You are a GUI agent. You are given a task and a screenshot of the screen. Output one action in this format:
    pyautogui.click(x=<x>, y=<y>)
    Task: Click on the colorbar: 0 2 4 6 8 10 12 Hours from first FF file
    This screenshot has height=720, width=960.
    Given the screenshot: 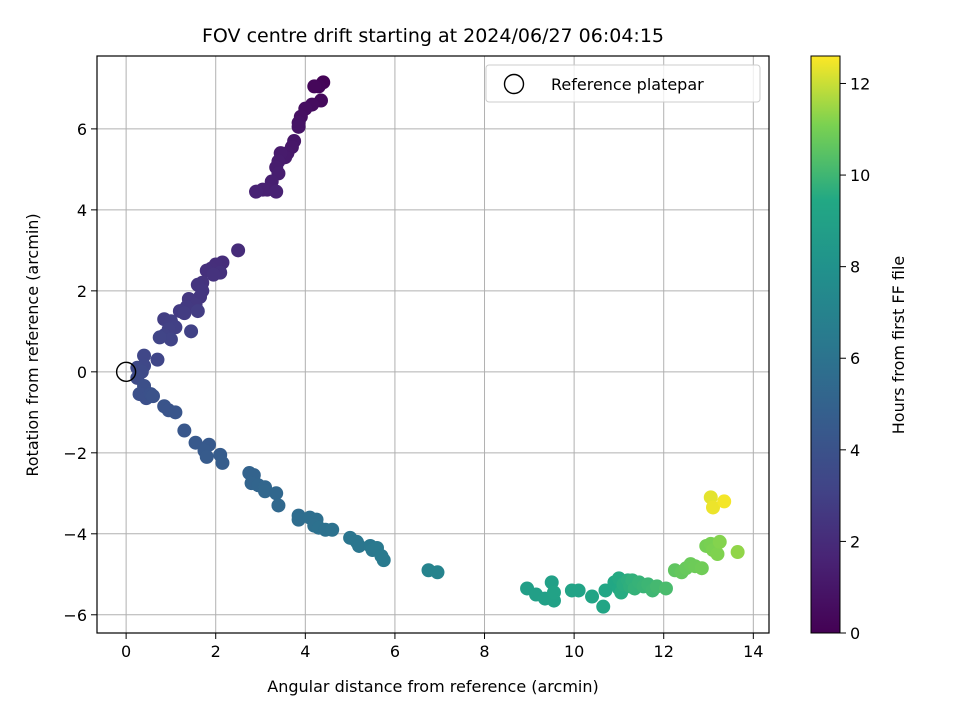 What is the action you would take?
    pyautogui.click(x=859, y=349)
    